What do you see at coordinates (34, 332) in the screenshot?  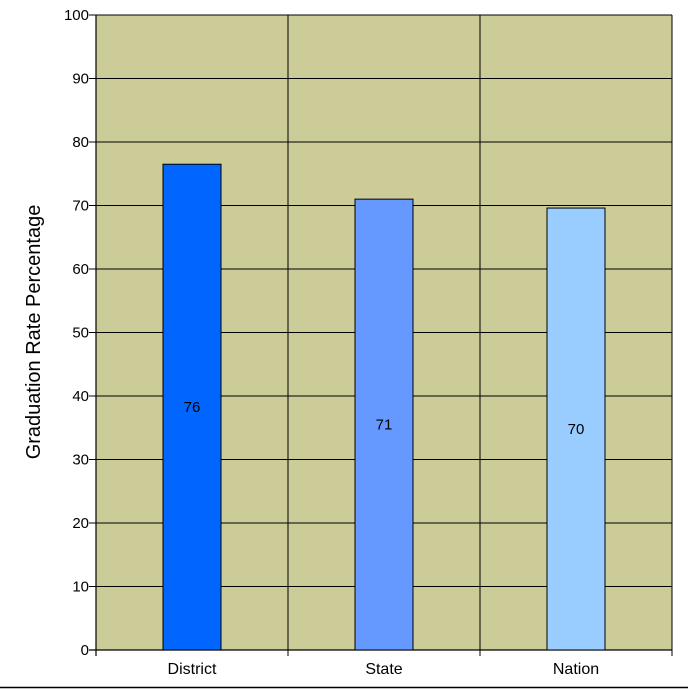 I see `y-axis-title: Graduation Rate Percentage` at bounding box center [34, 332].